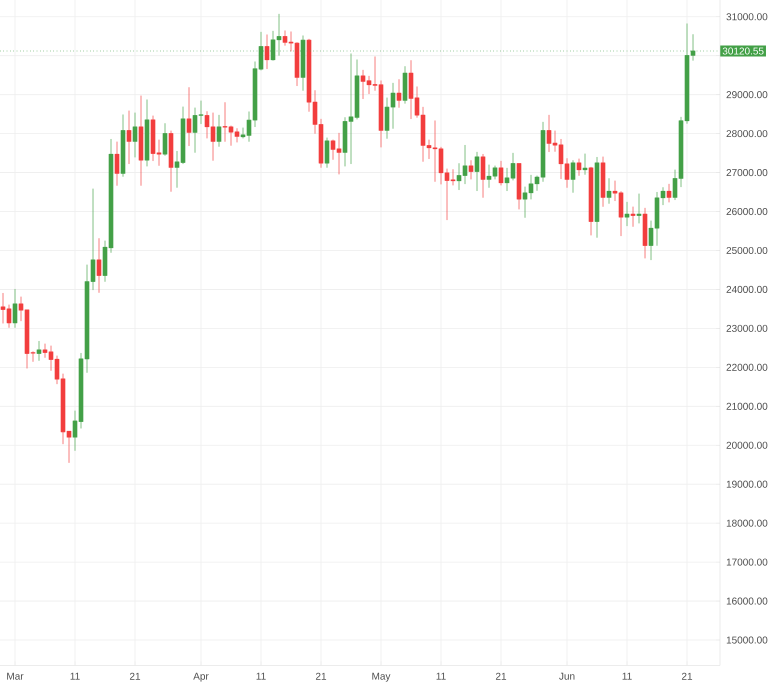 Image resolution: width=777 pixels, height=683 pixels. Describe the element at coordinates (201, 677) in the screenshot. I see `x-tick-label: Apr` at that location.